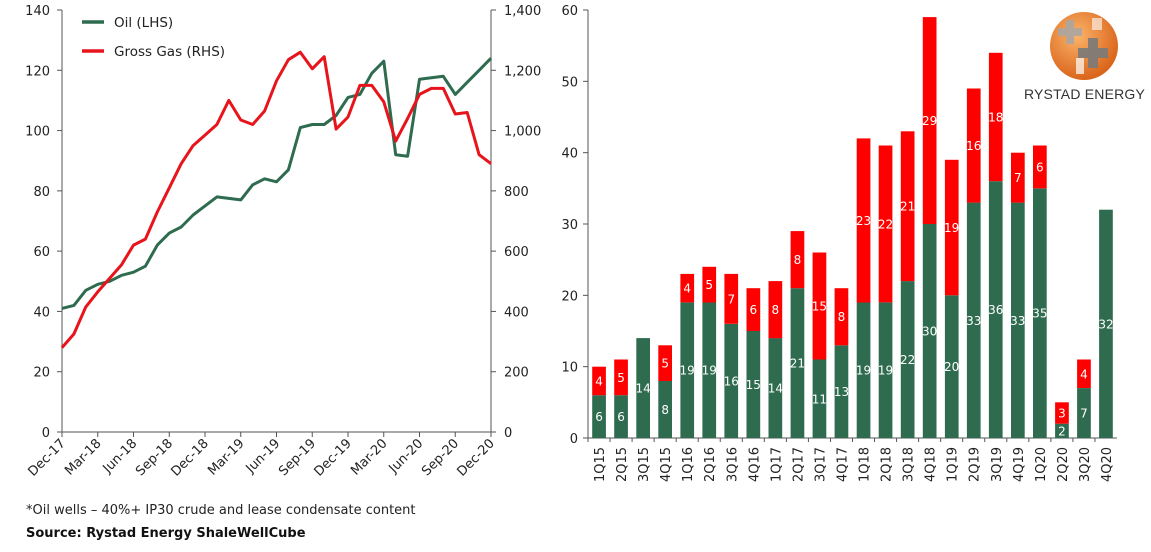 The height and width of the screenshot is (552, 1151). I want to click on x-tick-label: Mar-19, so click(226, 457).